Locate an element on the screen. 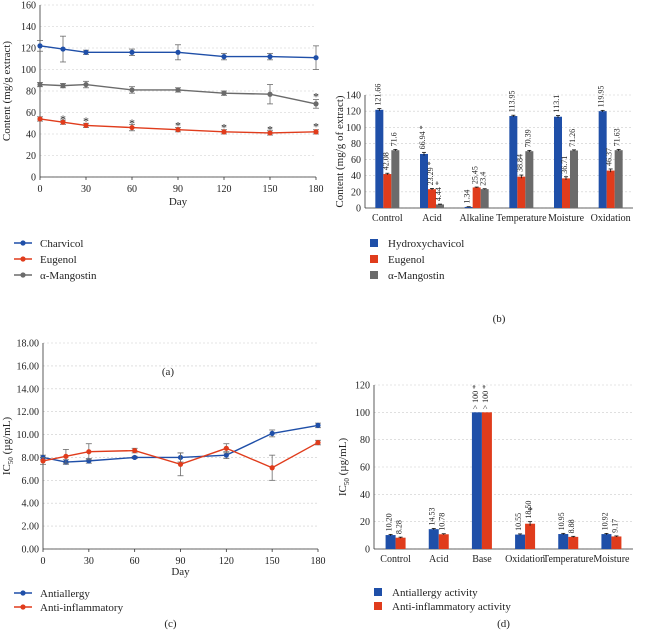  data-label: 8.88 is located at coordinates (571, 526).